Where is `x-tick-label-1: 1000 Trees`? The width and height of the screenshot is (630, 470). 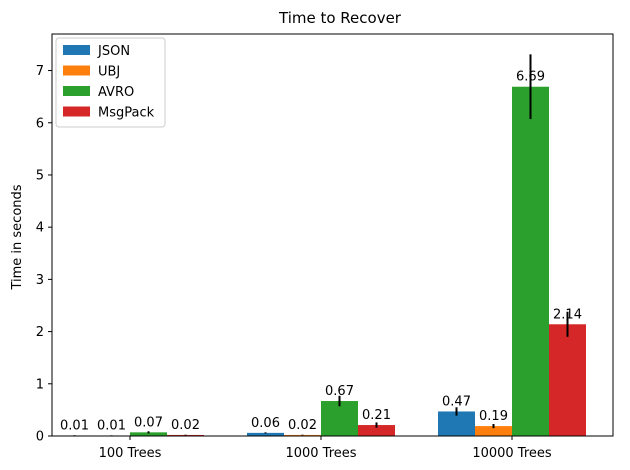 x-tick-label-1: 1000 Trees is located at coordinates (320, 453).